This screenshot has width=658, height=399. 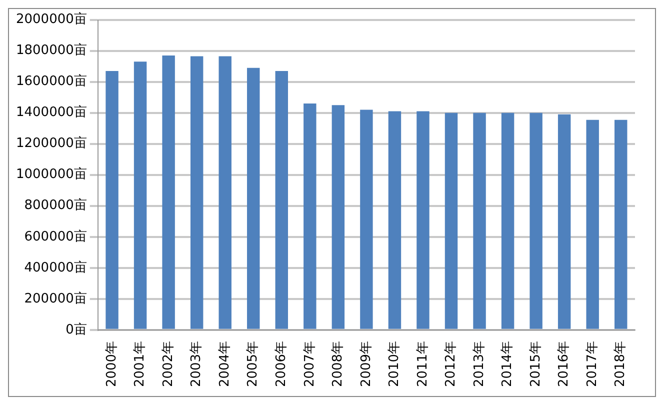 What do you see at coordinates (51, 19) in the screenshot?
I see `y-tick-label: 2000000亩` at bounding box center [51, 19].